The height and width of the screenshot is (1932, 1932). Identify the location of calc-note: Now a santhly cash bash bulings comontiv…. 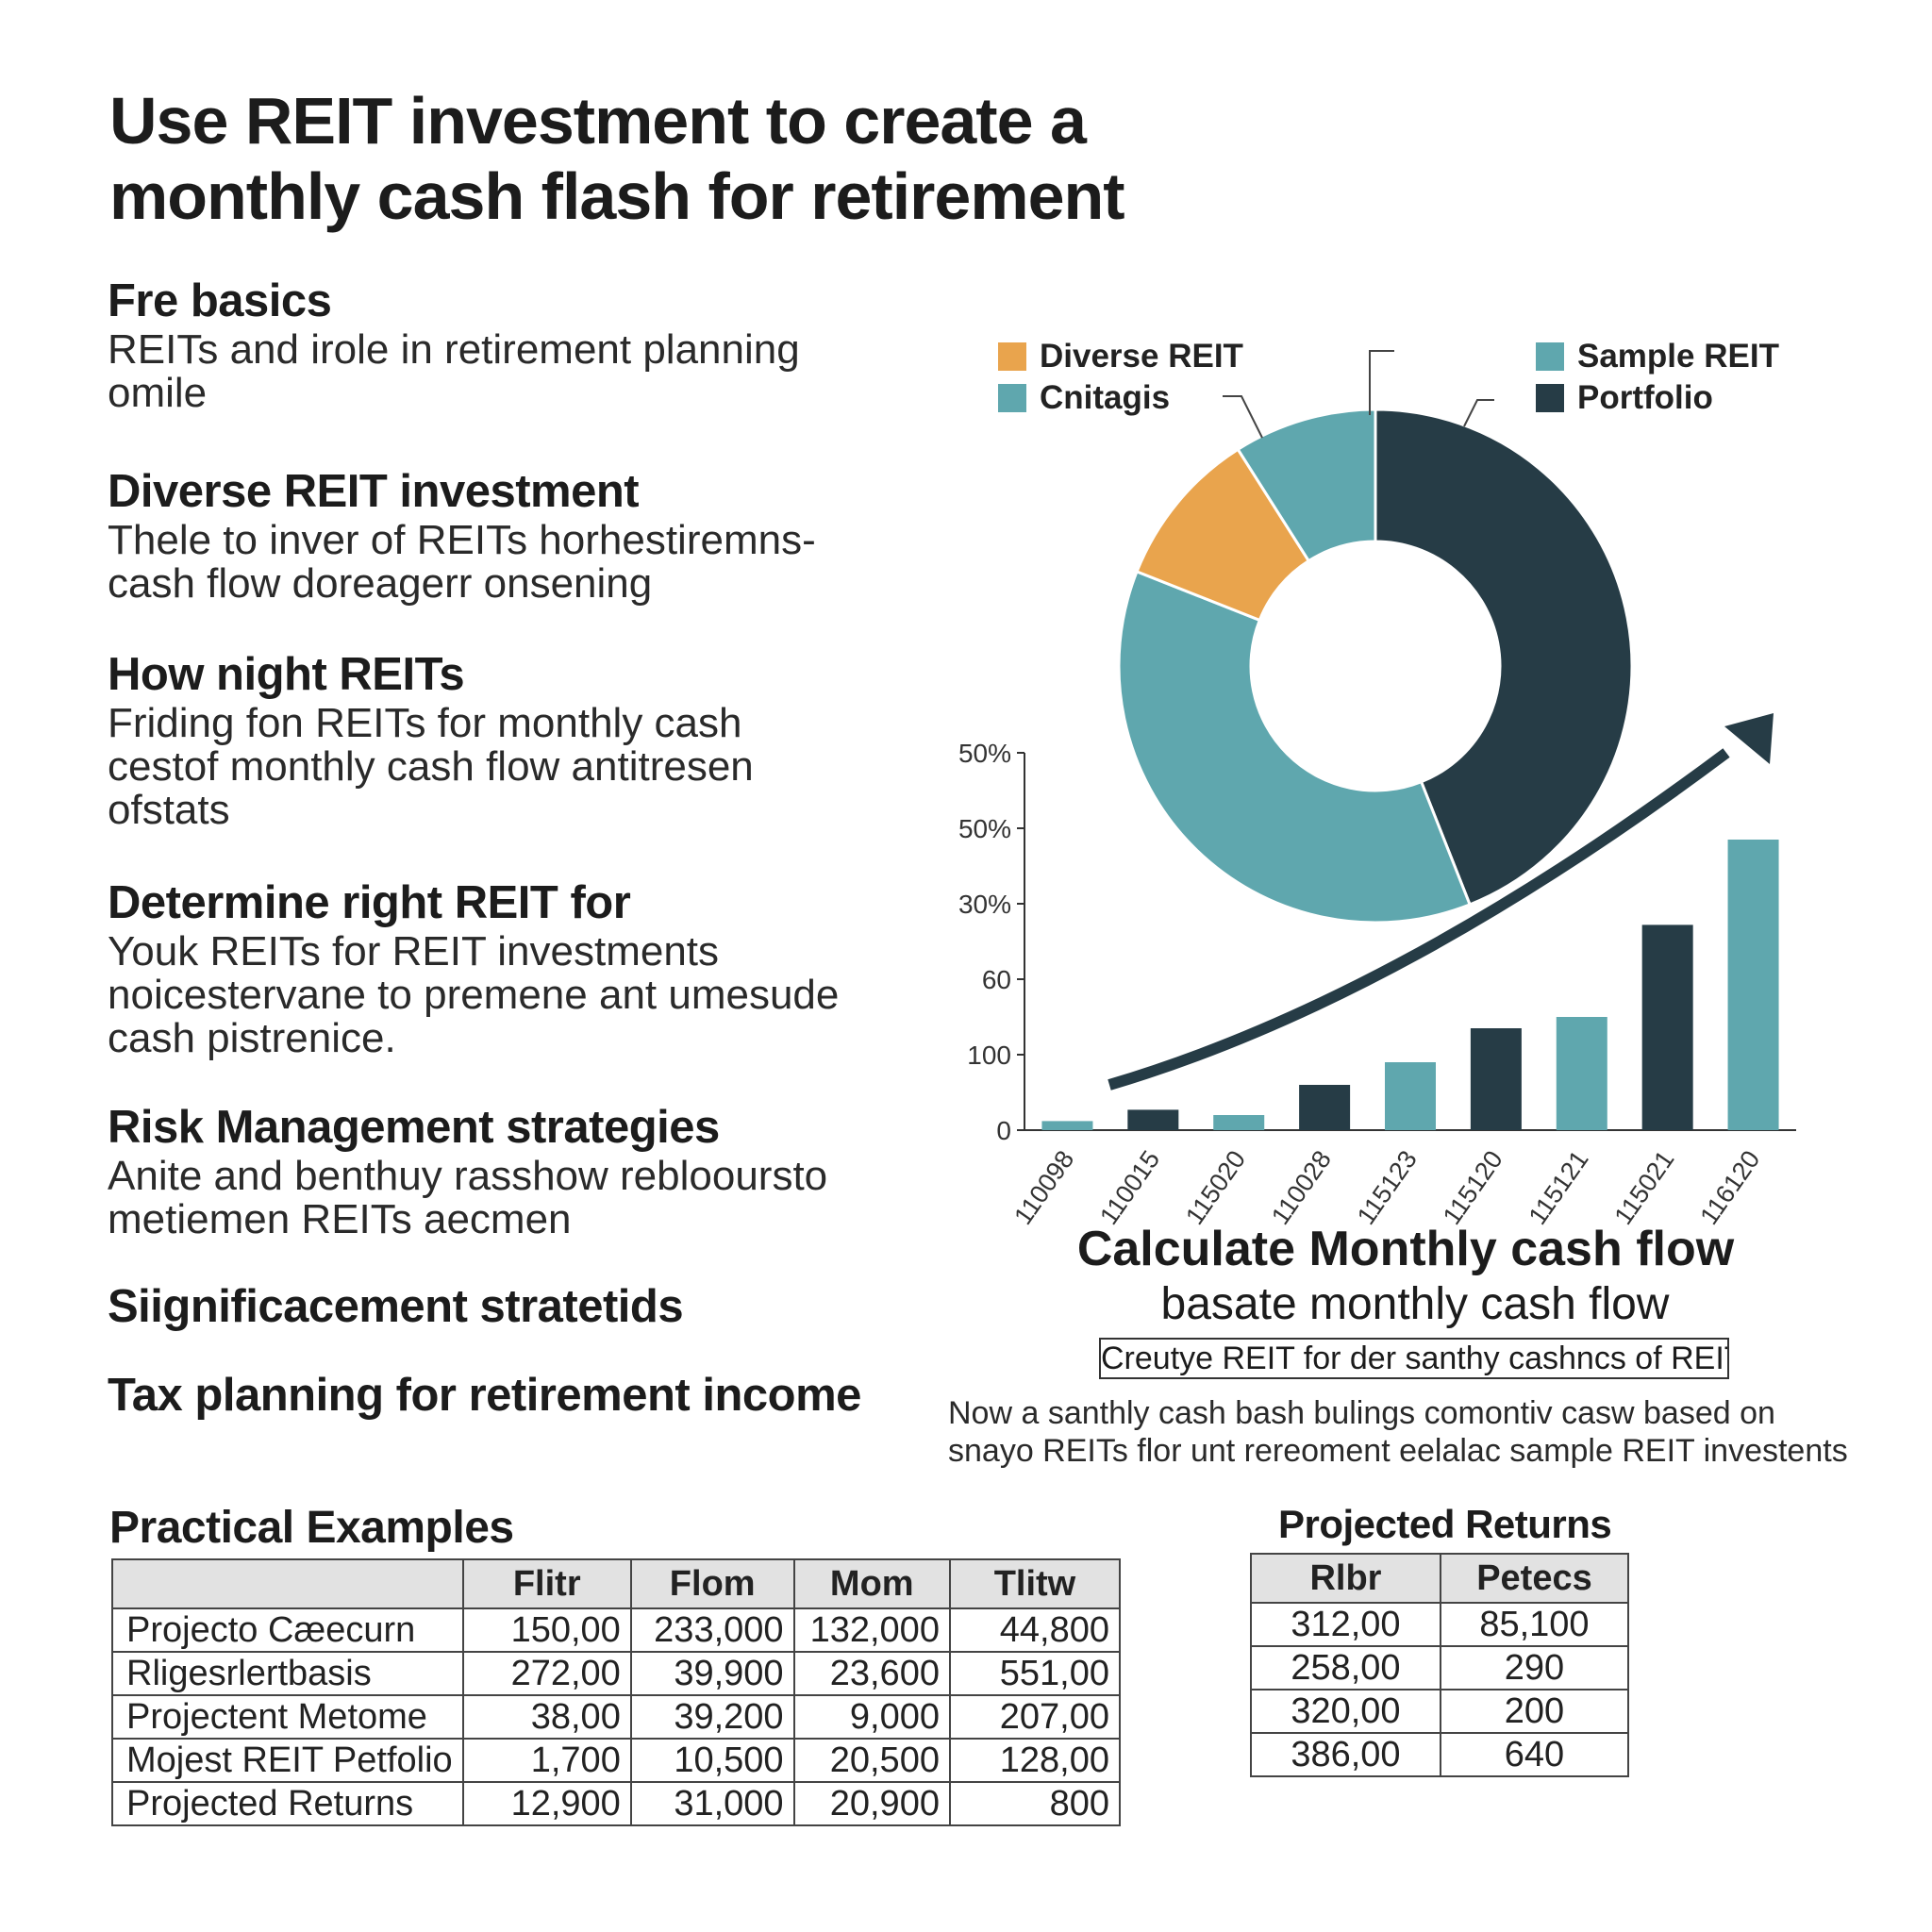
(1434, 1432).